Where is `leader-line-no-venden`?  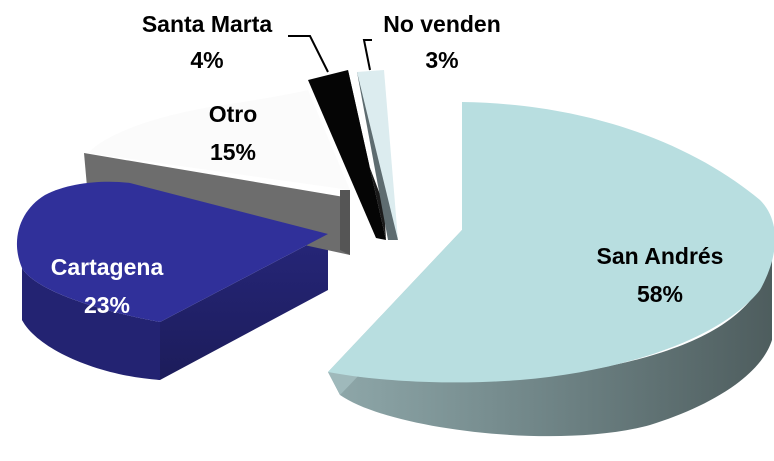 leader-line-no-venden is located at coordinates (367, 55).